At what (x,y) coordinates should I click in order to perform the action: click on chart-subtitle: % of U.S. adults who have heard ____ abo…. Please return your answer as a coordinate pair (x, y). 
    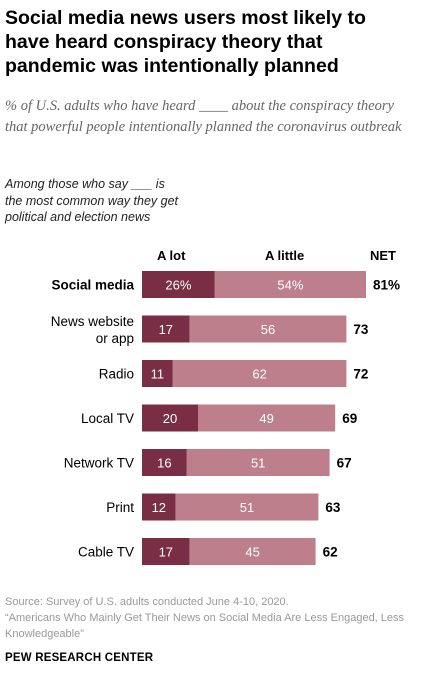
    Looking at the image, I should click on (203, 116).